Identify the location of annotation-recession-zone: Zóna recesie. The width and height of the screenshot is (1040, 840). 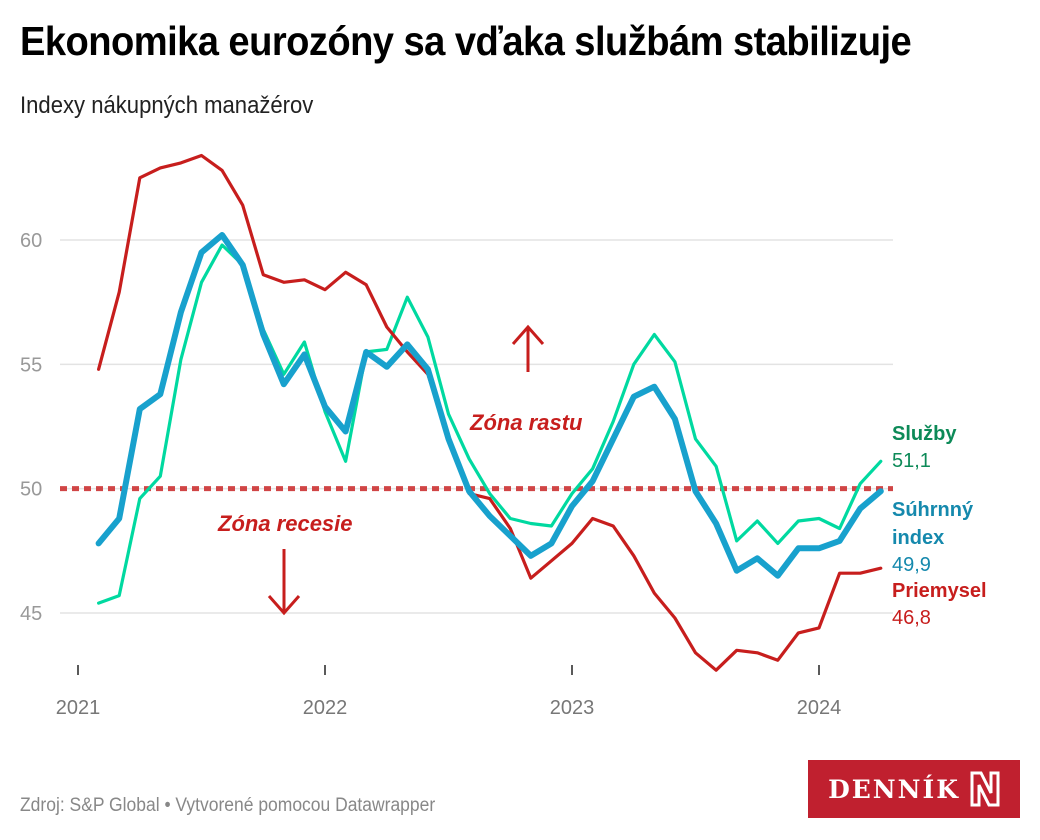
(285, 523).